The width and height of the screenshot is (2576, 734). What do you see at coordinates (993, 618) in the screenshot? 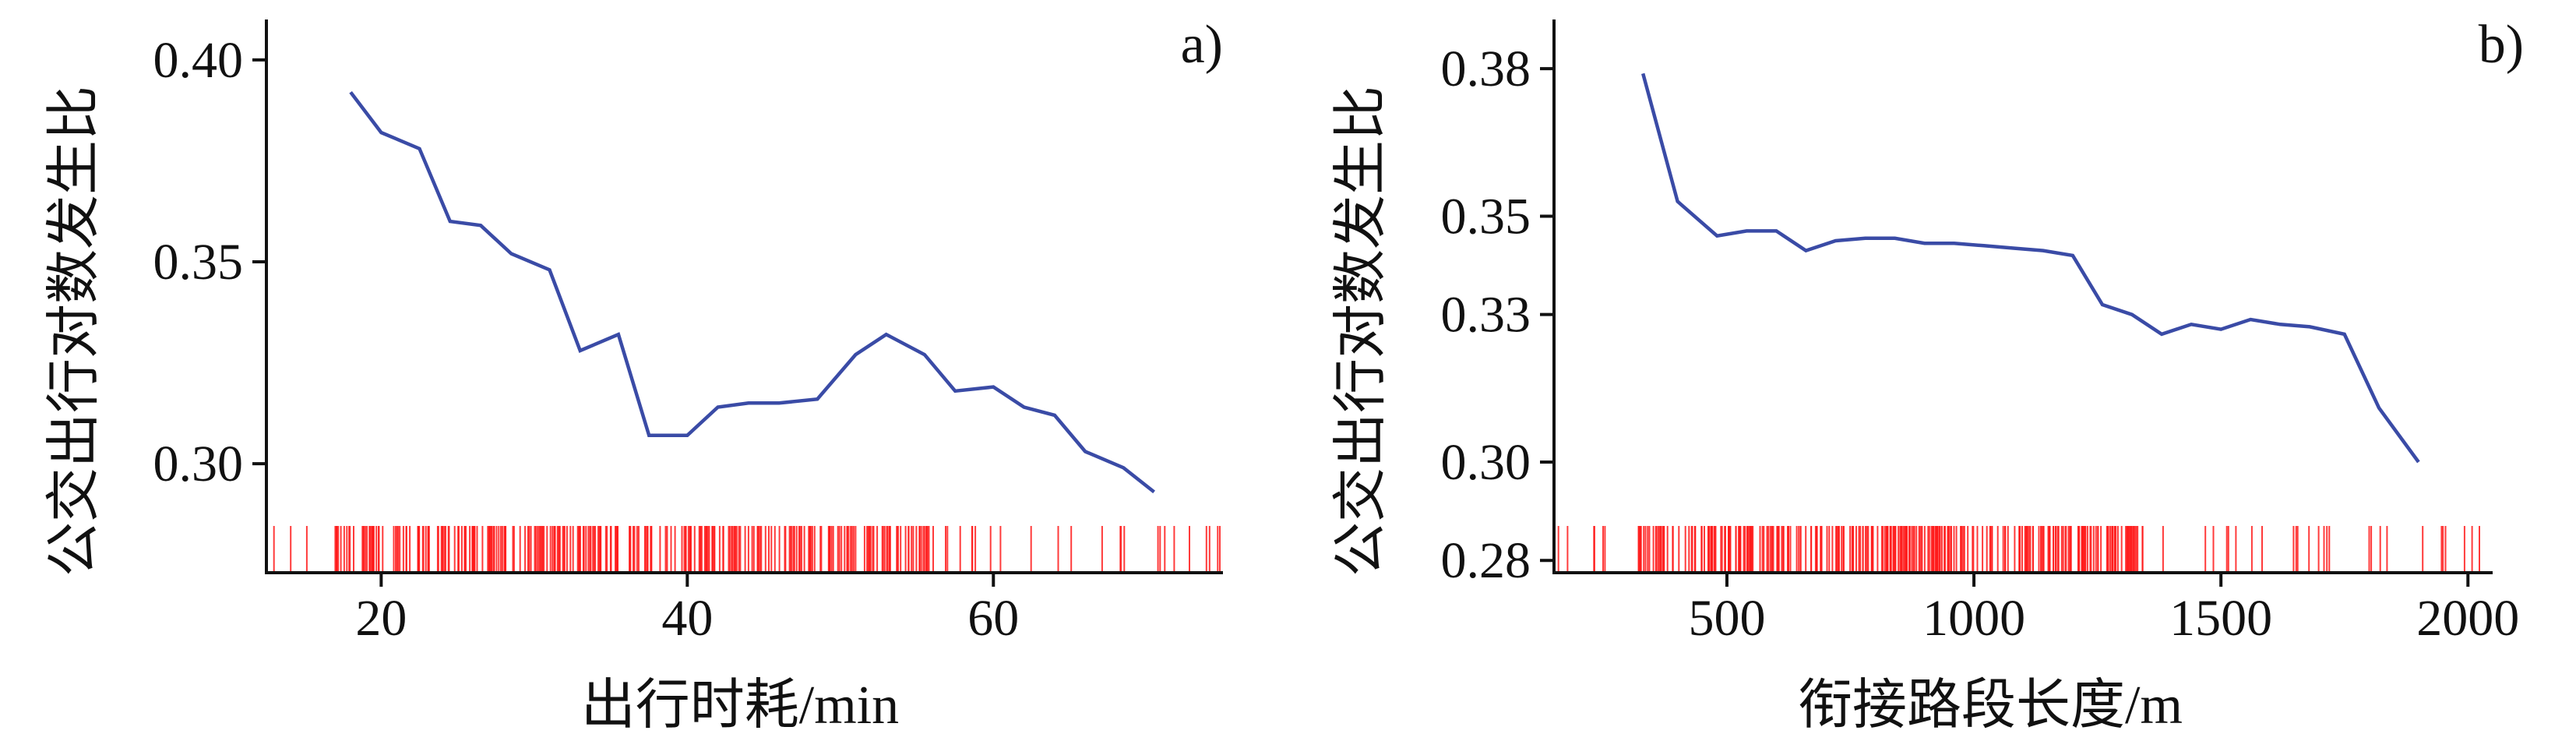
I see `x-tick-label: 60` at bounding box center [993, 618].